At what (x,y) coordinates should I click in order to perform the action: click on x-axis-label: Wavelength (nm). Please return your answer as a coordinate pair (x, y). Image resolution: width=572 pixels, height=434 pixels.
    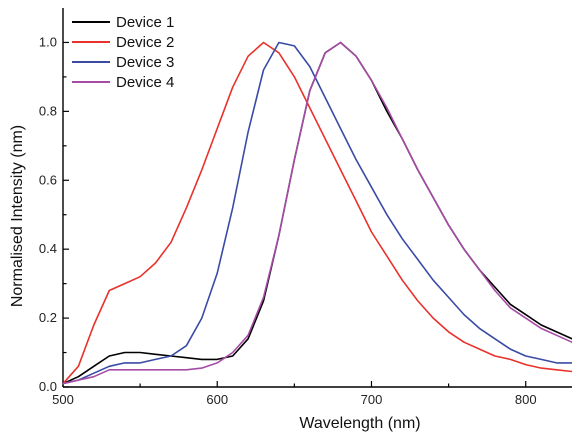
    Looking at the image, I should click on (359, 423).